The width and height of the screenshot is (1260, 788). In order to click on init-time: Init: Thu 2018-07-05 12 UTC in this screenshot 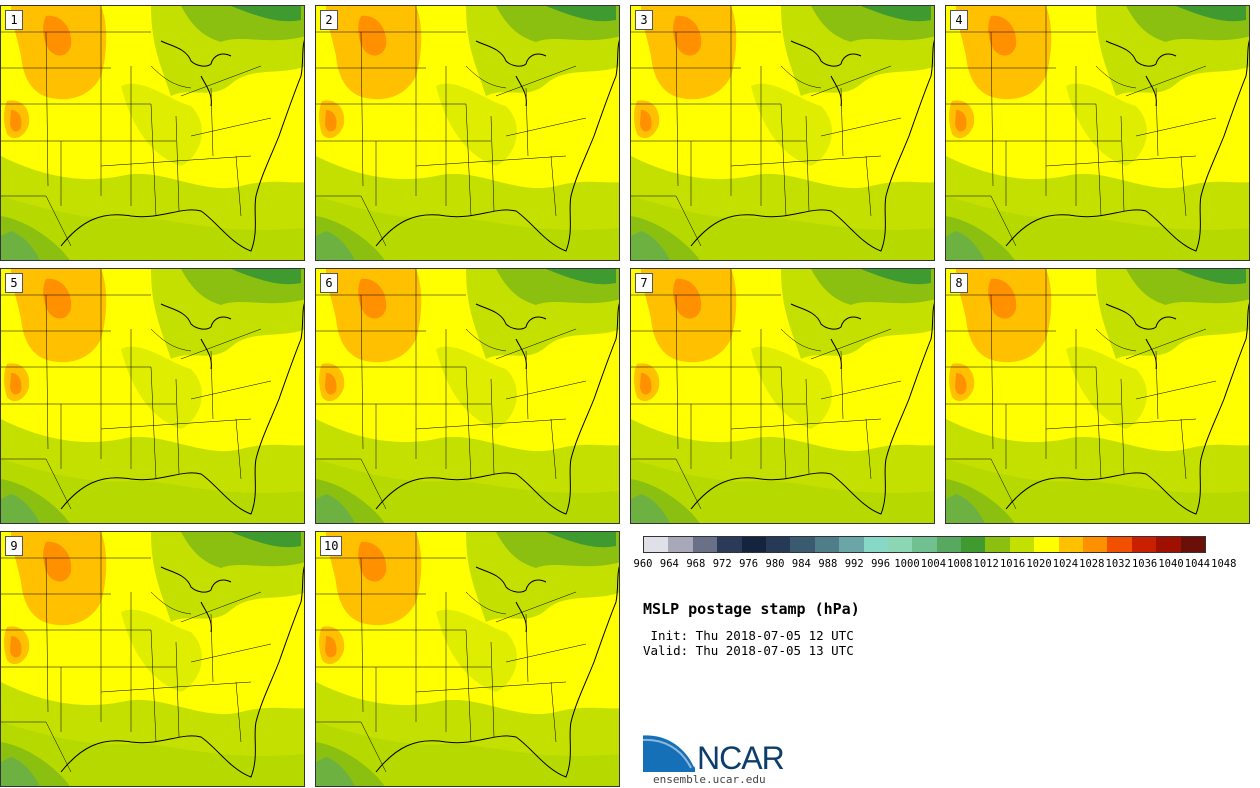, I will do `click(748, 635)`.